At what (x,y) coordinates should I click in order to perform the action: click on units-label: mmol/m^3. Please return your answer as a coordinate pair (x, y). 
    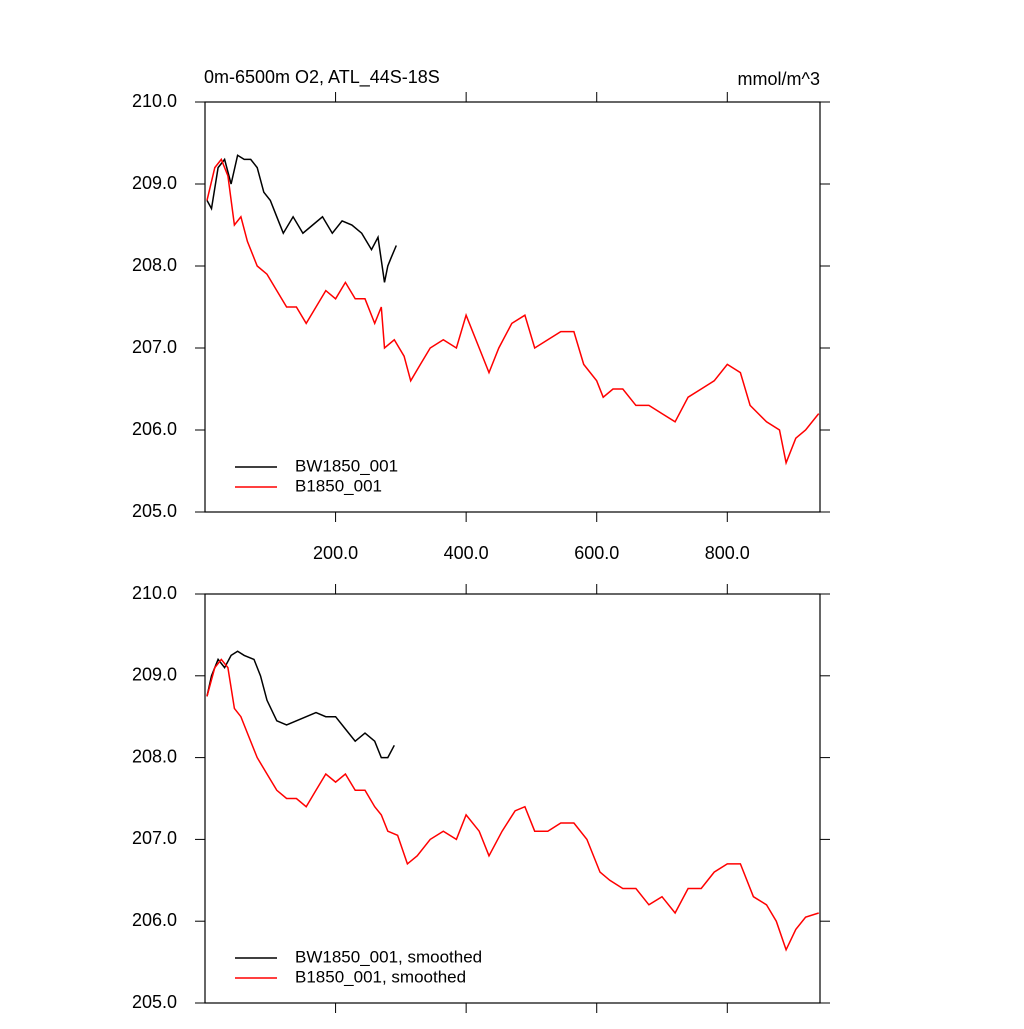
    Looking at the image, I should click on (779, 79).